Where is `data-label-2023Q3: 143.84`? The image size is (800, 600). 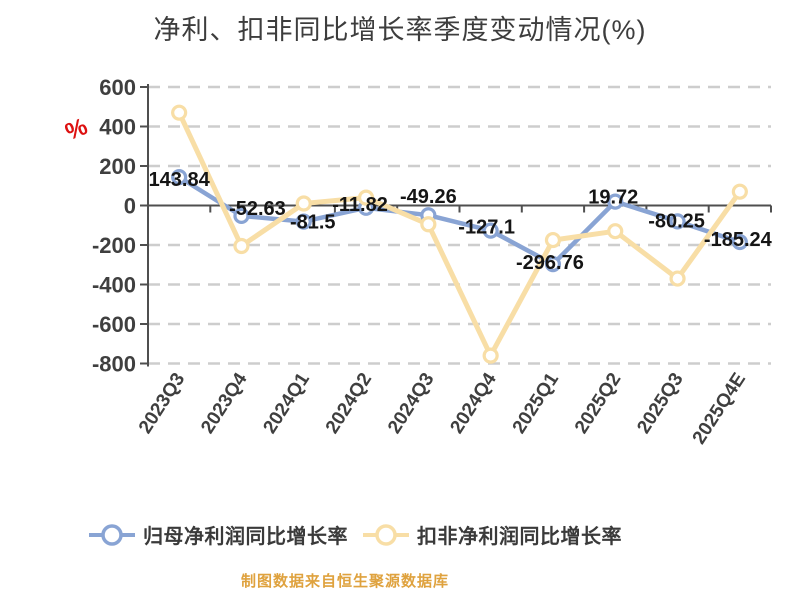
data-label-2023Q3: 143.84 is located at coordinates (180, 180).